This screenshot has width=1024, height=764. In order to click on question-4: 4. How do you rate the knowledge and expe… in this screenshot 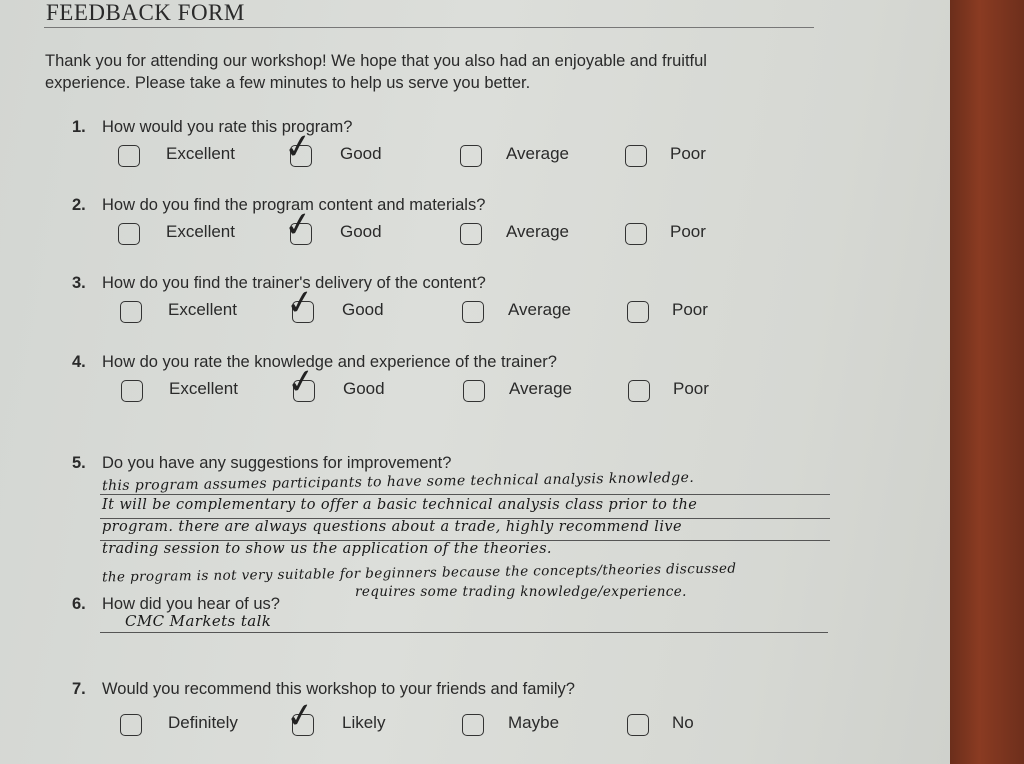, I will do `click(314, 362)`.